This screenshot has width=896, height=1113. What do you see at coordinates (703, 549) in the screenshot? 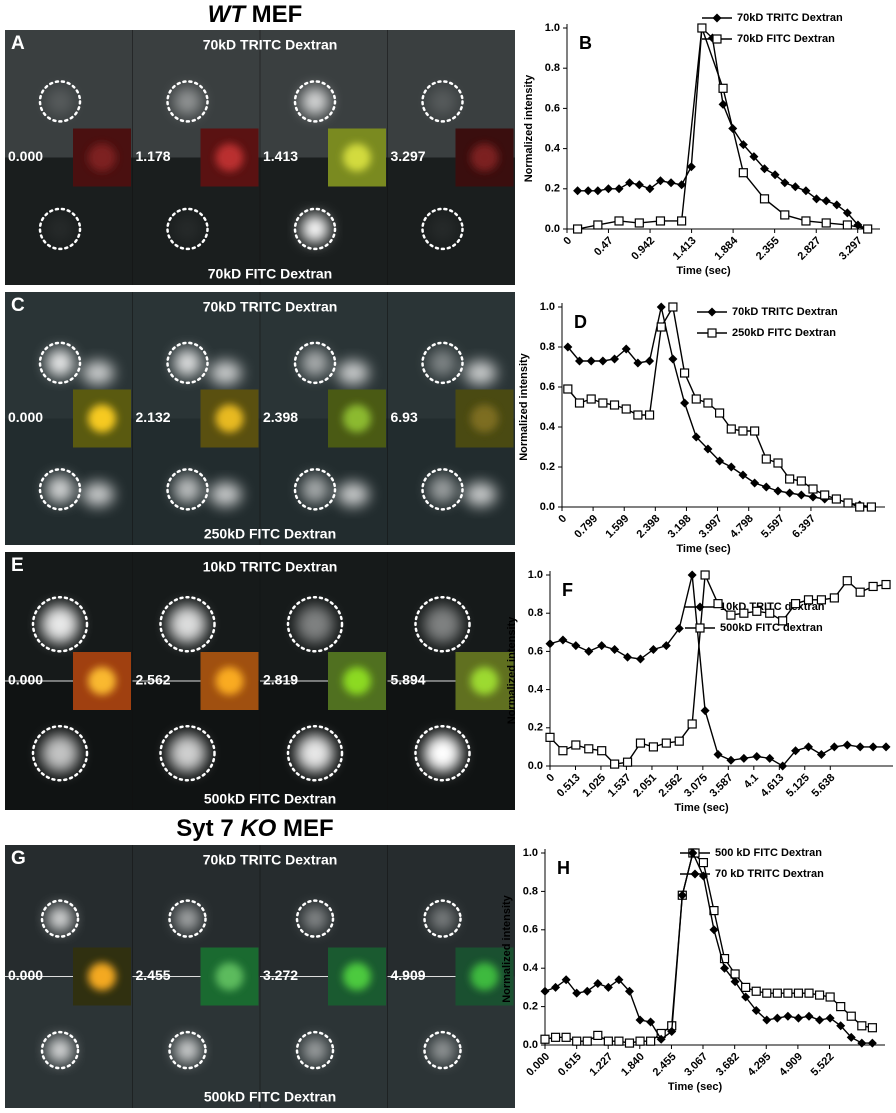
I see `x-axis-title: Time (sec)` at bounding box center [703, 549].